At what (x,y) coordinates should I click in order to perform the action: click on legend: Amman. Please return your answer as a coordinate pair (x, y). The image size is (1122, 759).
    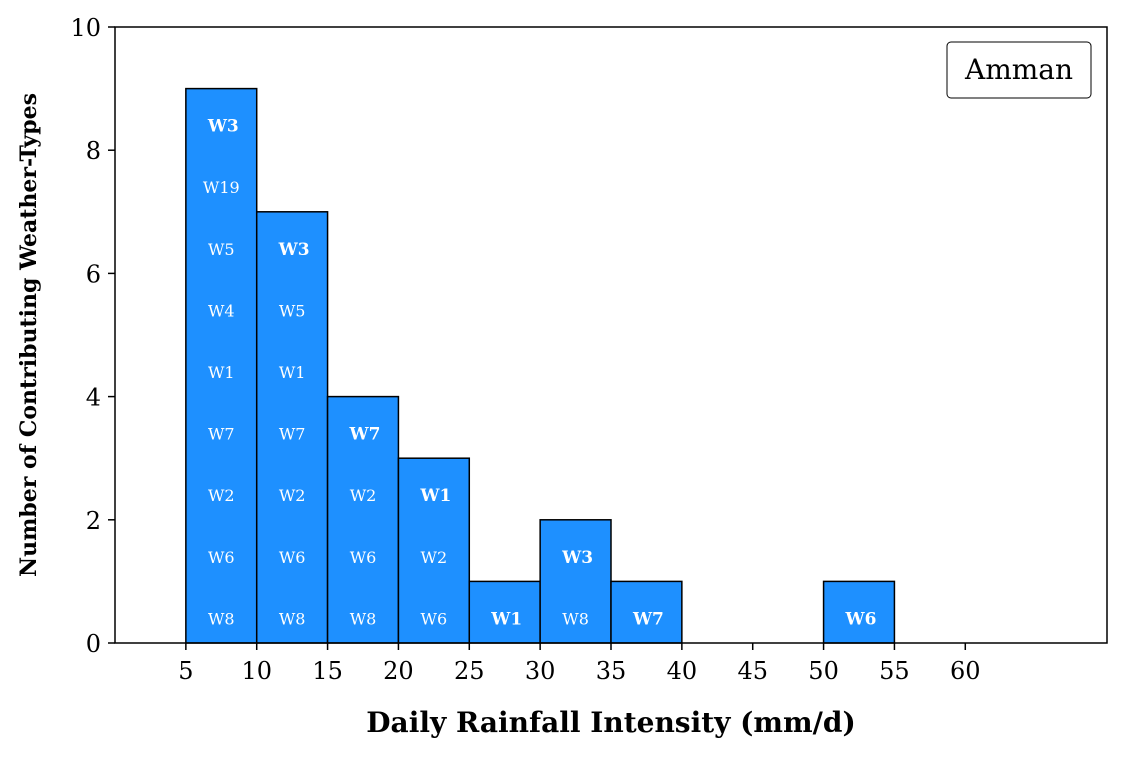
    Looking at the image, I should click on (1019, 70).